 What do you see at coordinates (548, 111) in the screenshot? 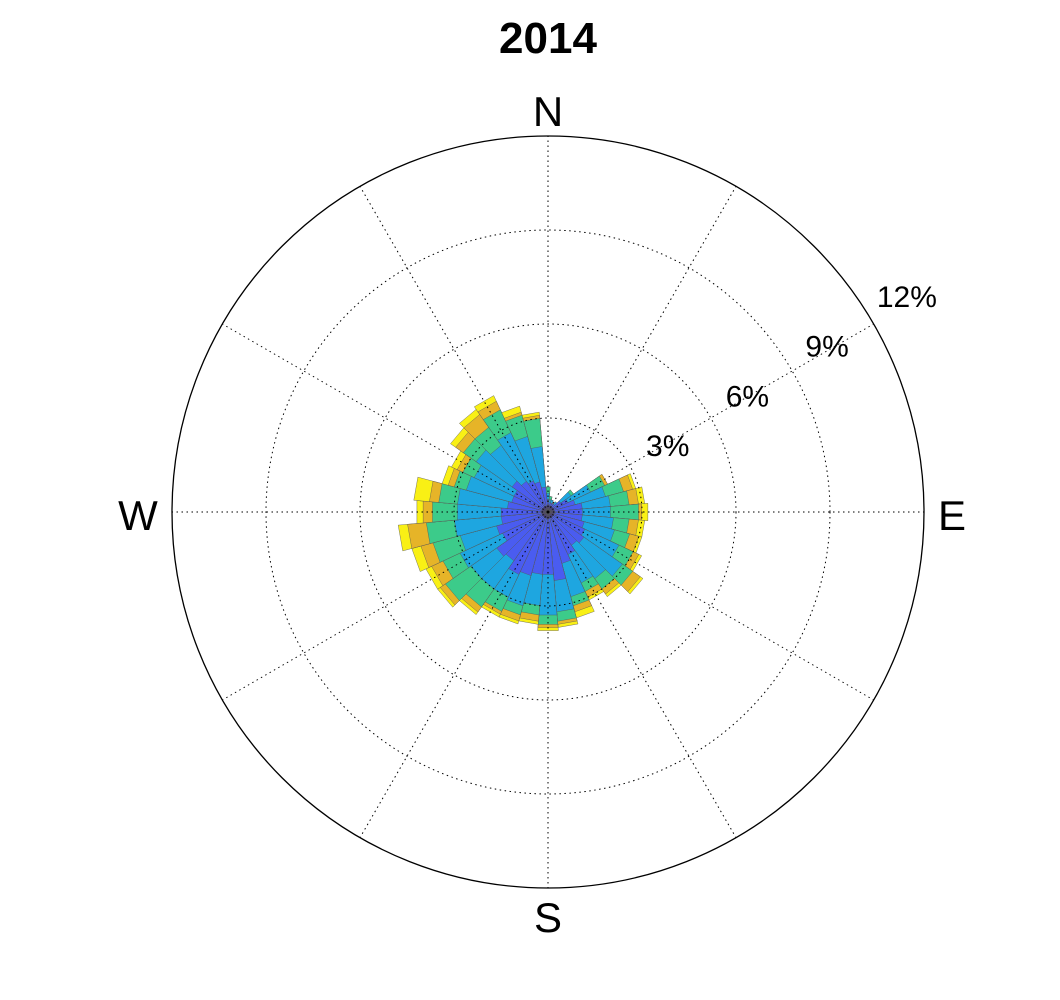
I see `direction-label-n: N` at bounding box center [548, 111].